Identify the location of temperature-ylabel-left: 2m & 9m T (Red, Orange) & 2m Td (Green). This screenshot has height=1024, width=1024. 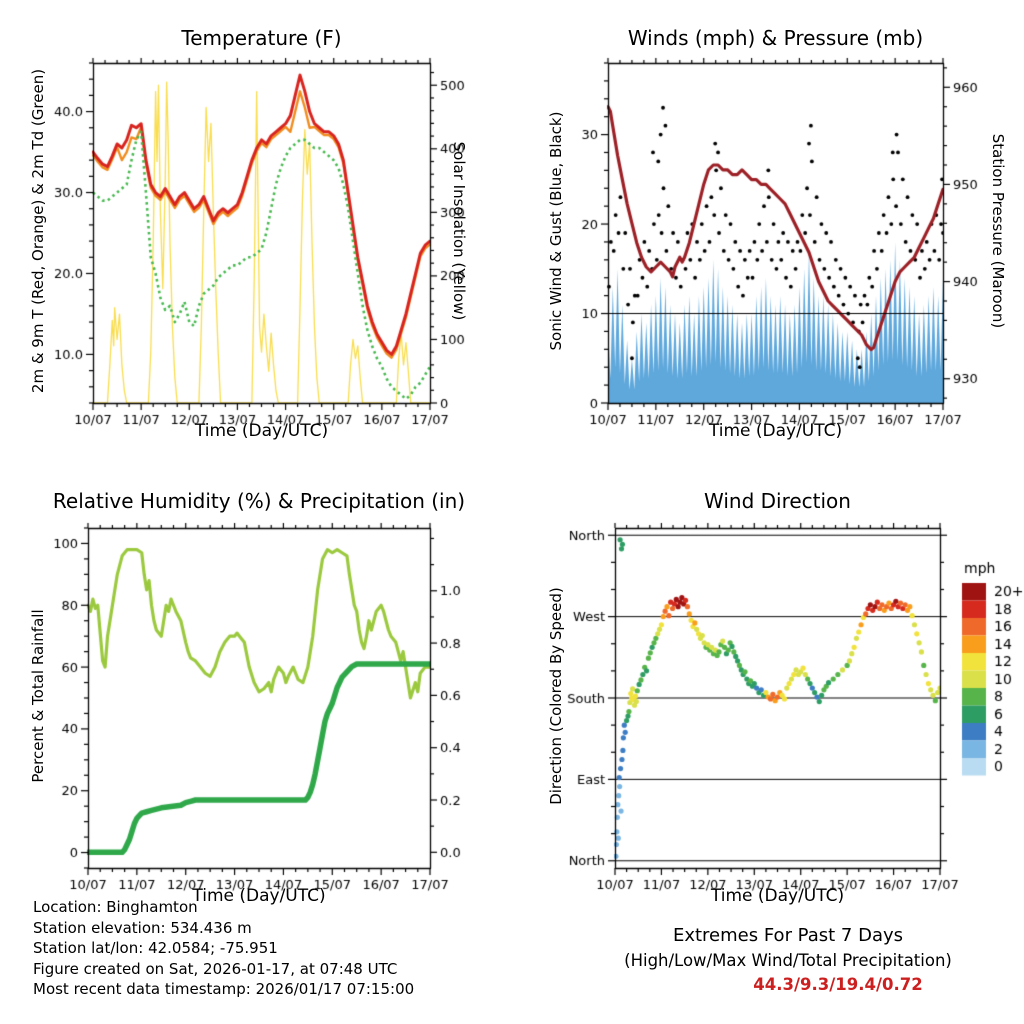
(38, 231).